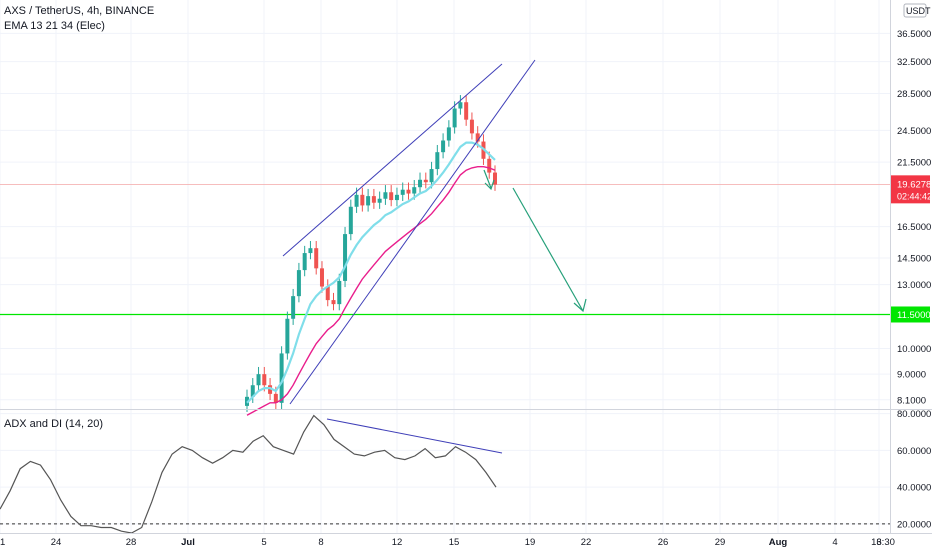  I want to click on x-tick-label: 15, so click(454, 542).